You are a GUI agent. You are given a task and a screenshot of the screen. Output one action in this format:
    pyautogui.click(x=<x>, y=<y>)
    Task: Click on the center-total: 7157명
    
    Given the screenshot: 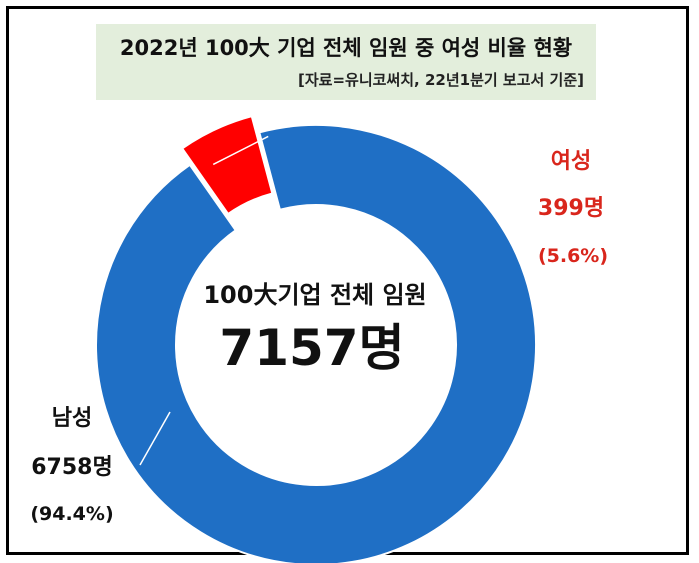 What is the action you would take?
    pyautogui.click(x=311, y=348)
    